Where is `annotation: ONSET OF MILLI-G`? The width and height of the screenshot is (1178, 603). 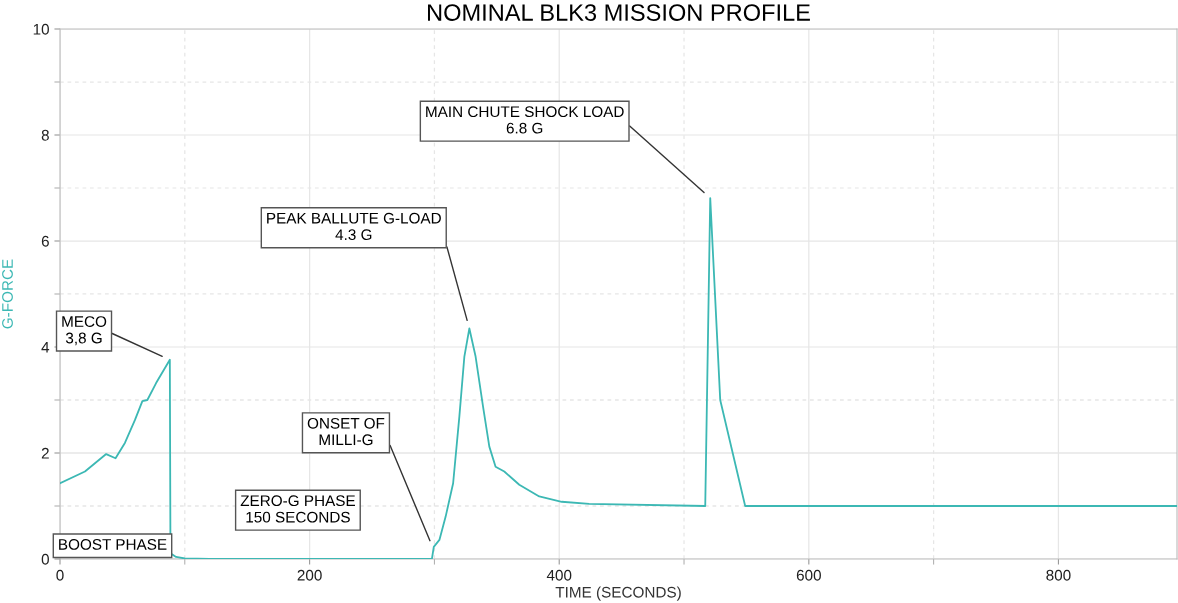 annotation: ONSET OF MILLI-G is located at coordinates (346, 431).